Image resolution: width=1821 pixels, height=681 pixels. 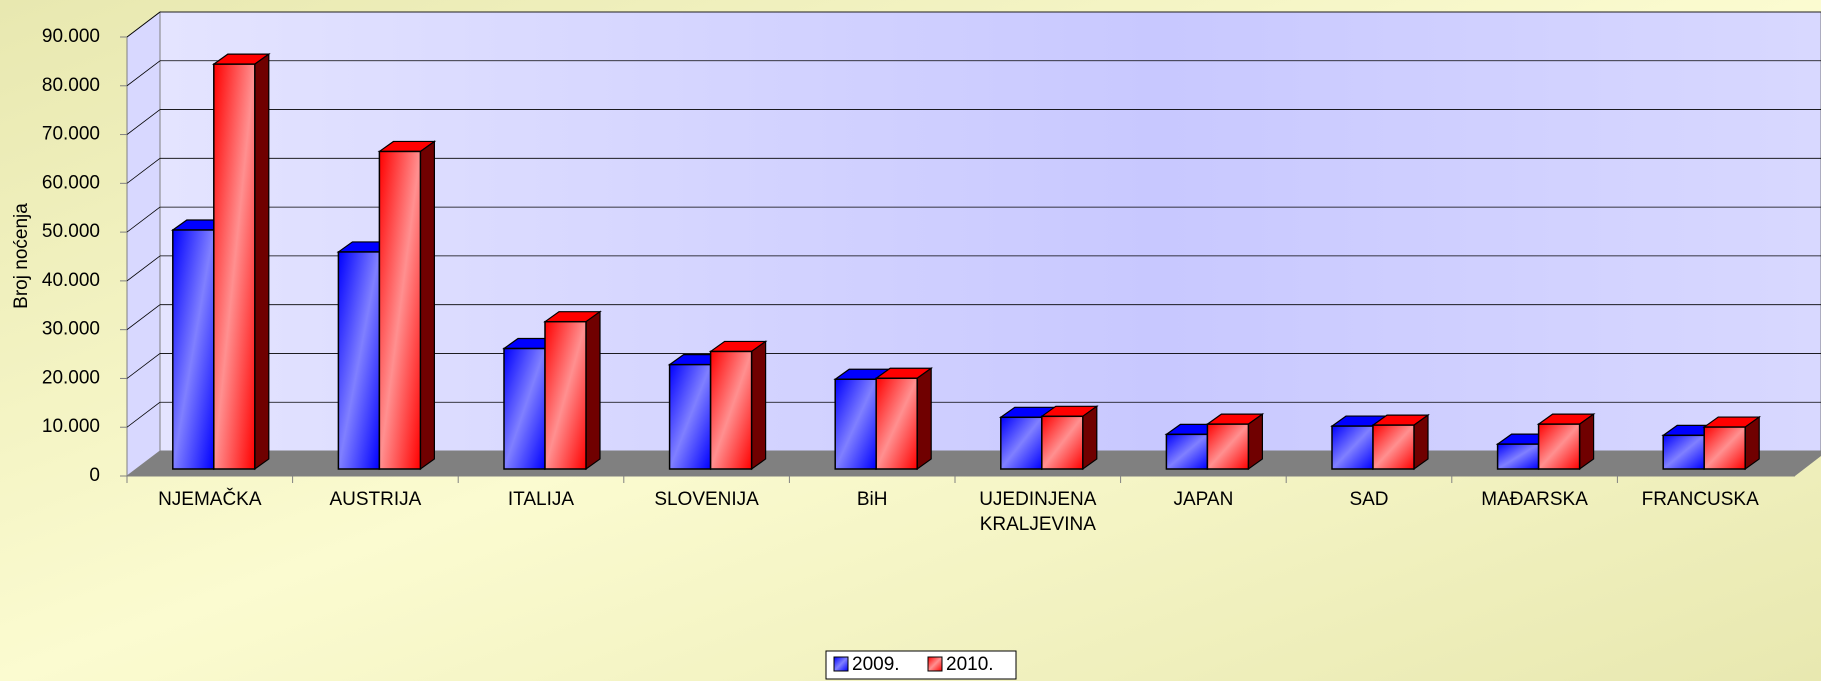 I want to click on y-tick-label: 50.000, so click(x=71, y=231).